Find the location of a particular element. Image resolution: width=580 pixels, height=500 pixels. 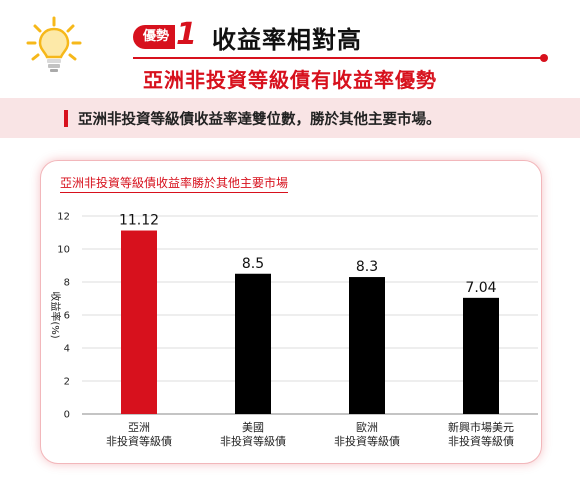

badge-label: 優勢 is located at coordinates (154, 37).